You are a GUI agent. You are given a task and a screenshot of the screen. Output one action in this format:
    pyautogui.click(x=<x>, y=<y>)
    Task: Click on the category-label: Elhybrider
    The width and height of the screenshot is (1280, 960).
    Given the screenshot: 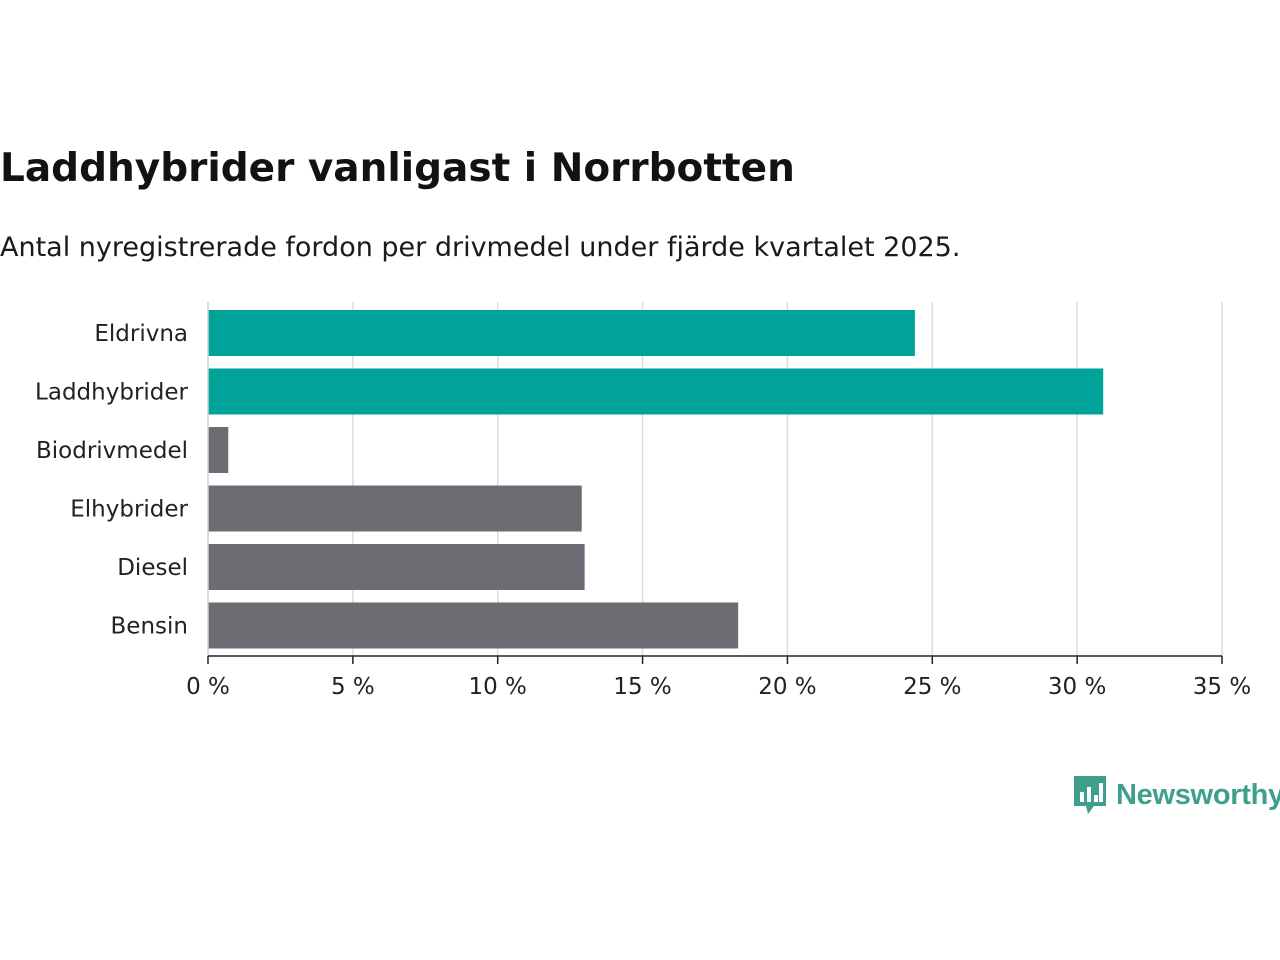 What is the action you would take?
    pyautogui.click(x=129, y=510)
    